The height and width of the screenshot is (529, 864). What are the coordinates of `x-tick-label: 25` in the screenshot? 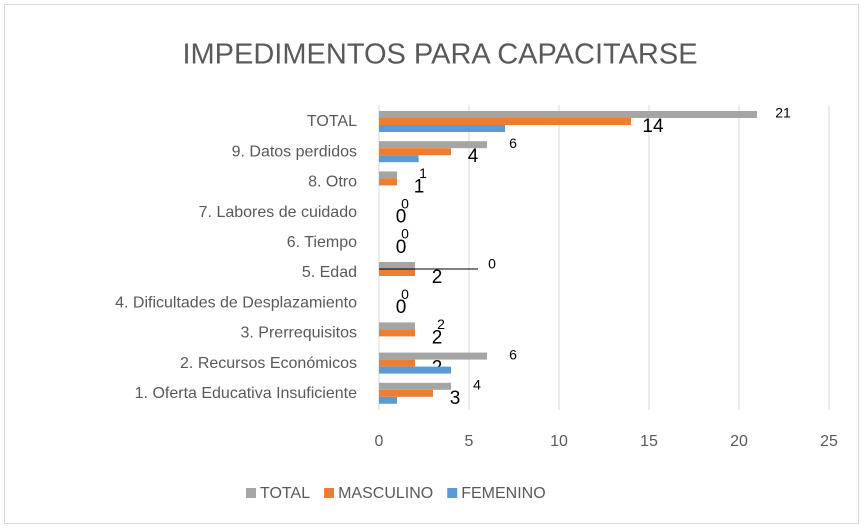 It's located at (829, 441).